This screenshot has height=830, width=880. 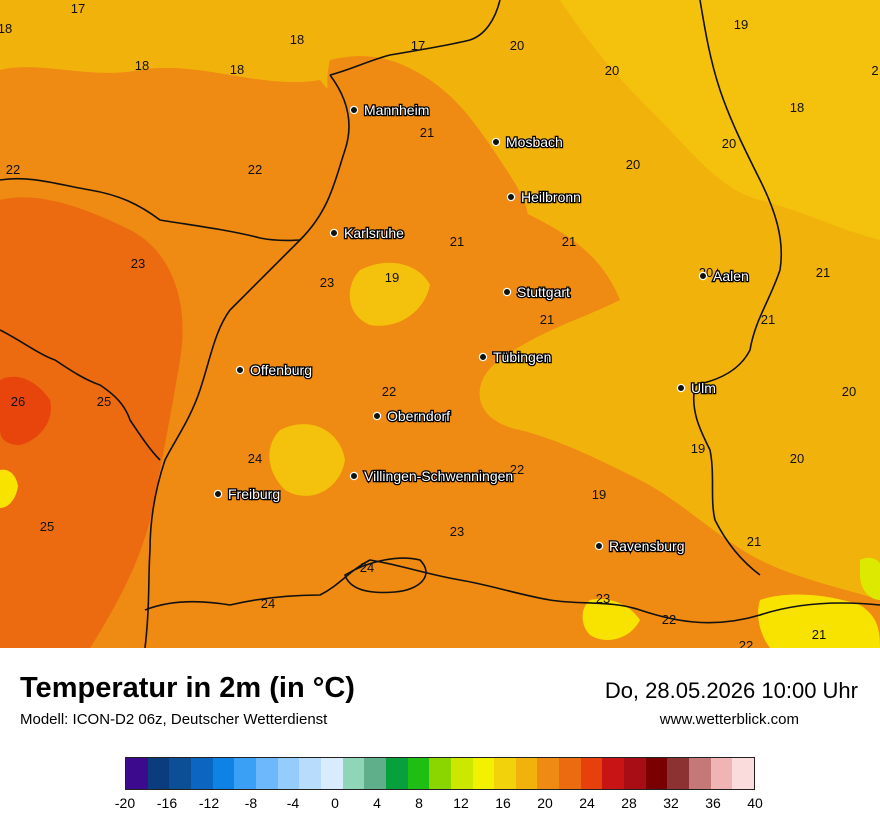 What do you see at coordinates (247, 494) in the screenshot?
I see `city-marker: Freiburg` at bounding box center [247, 494].